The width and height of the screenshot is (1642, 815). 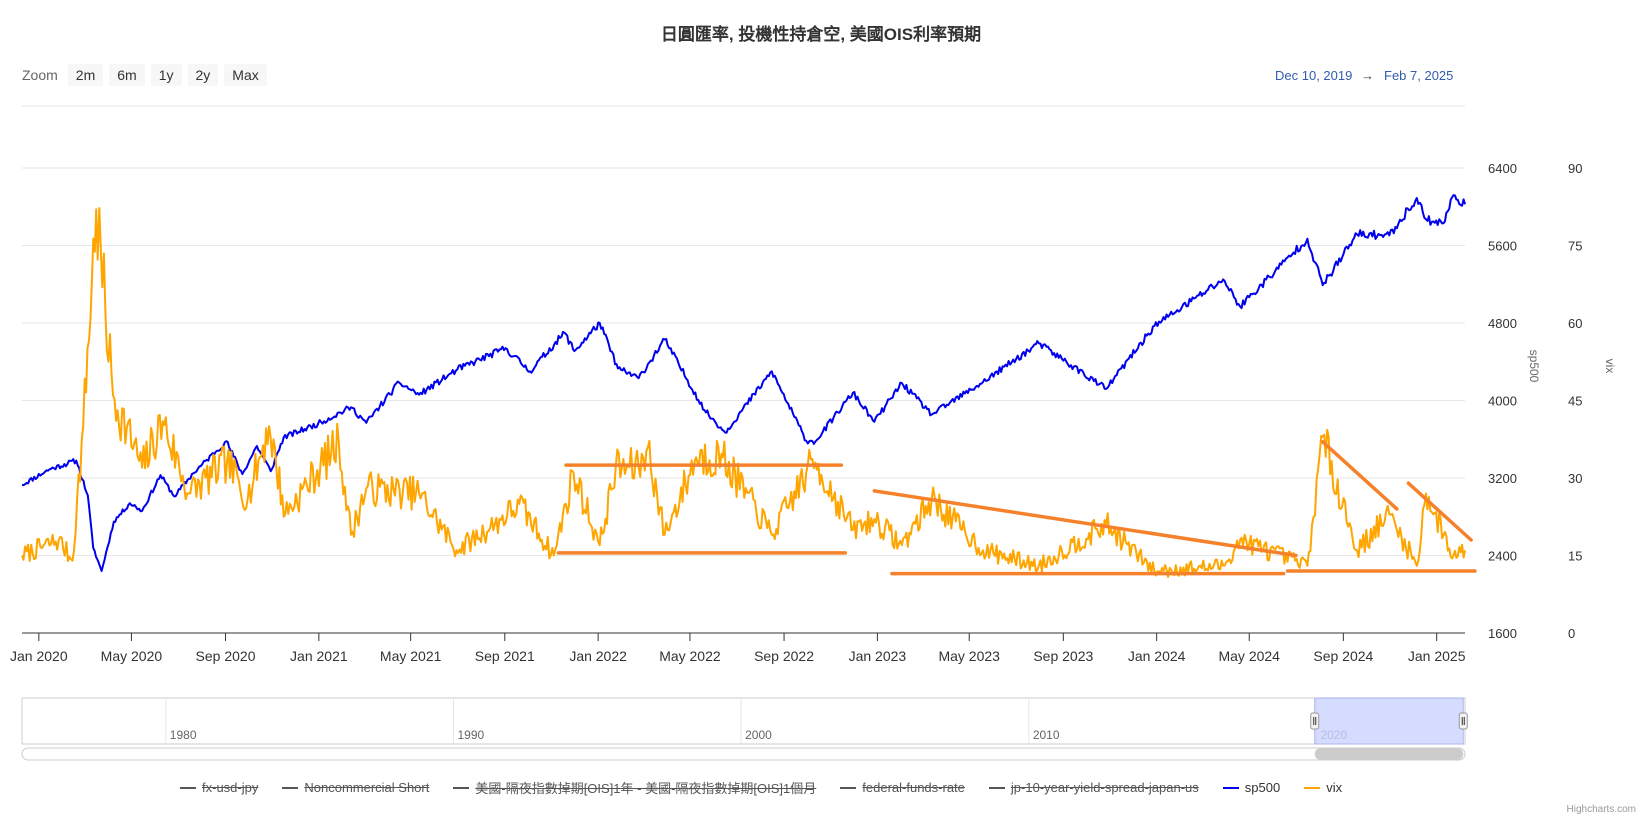 What do you see at coordinates (878, 656) in the screenshot?
I see `x-tick-label: Jan 2023` at bounding box center [878, 656].